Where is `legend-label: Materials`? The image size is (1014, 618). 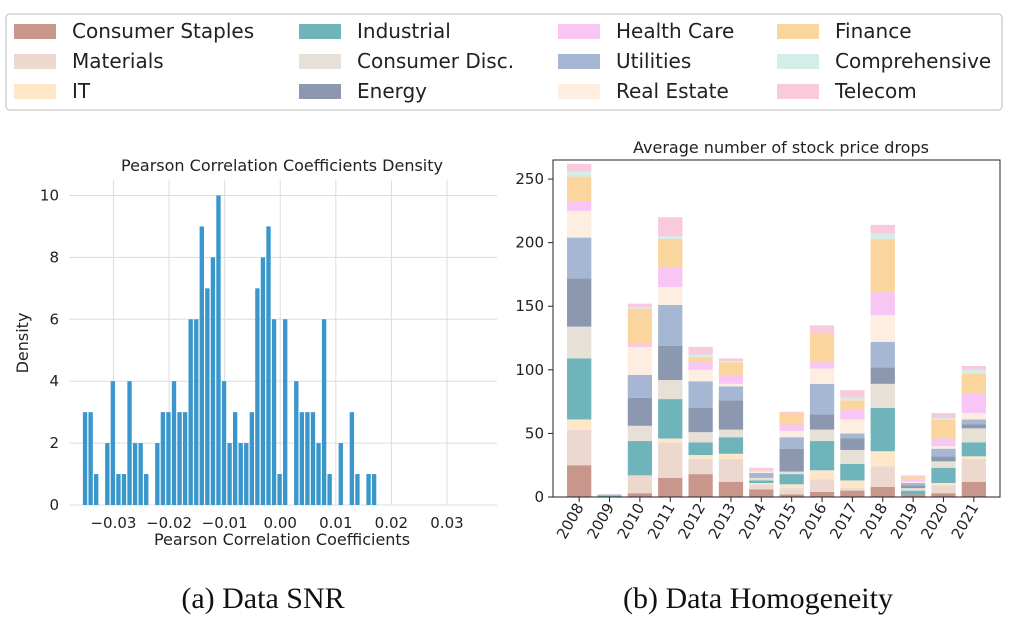 legend-label: Materials is located at coordinates (118, 61).